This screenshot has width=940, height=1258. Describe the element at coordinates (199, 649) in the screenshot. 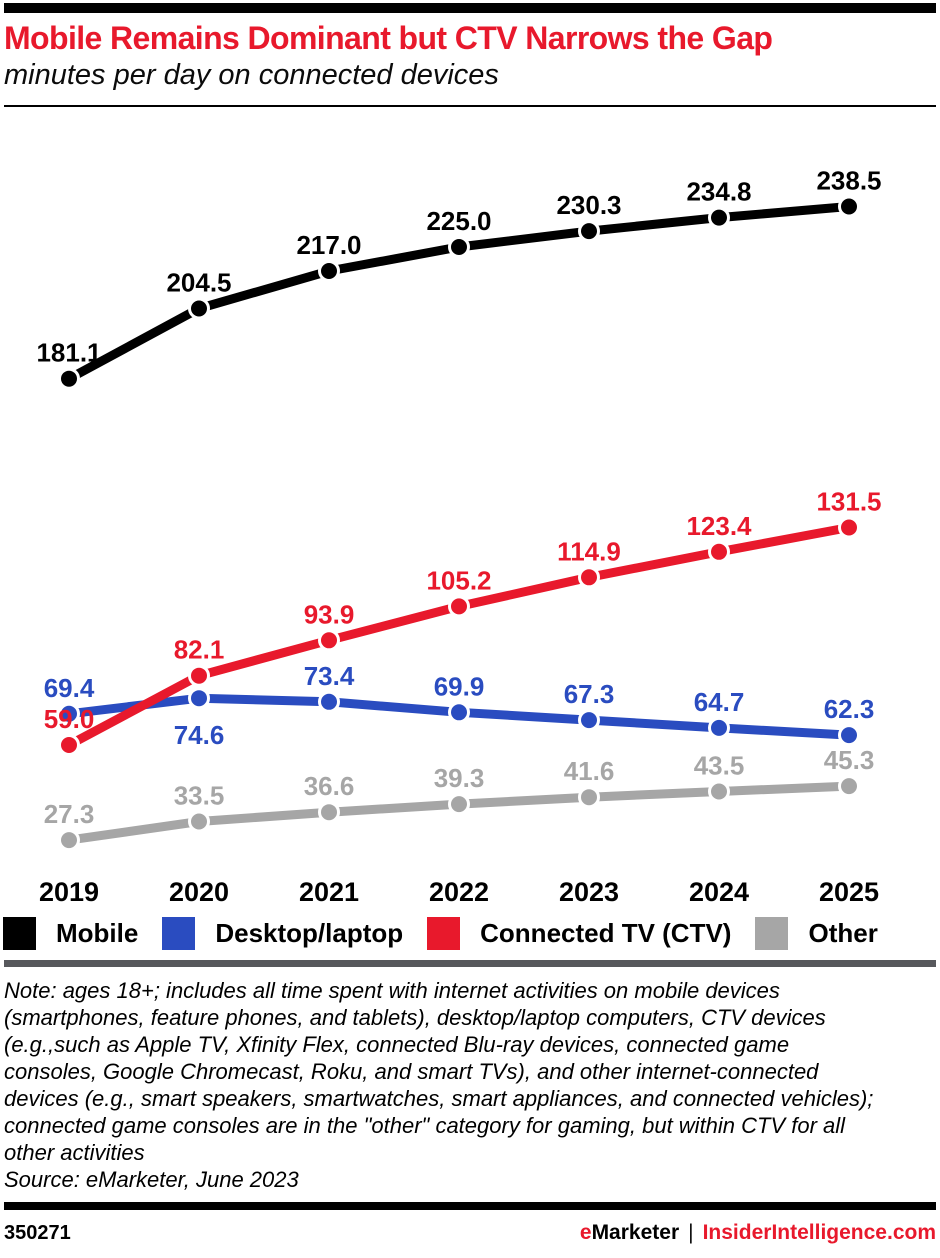

I see `data-label-connected-tv-ctv-2020: 82.1` at that location.